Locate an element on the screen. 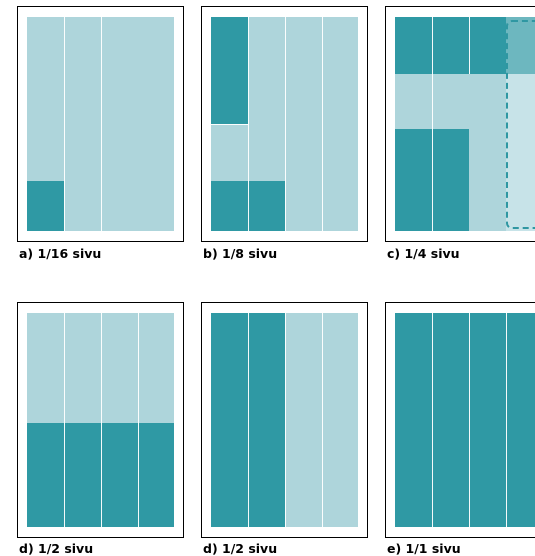 This screenshot has height=556, width=535. caption-e: e) 1/1 sivu is located at coordinates (424, 548).